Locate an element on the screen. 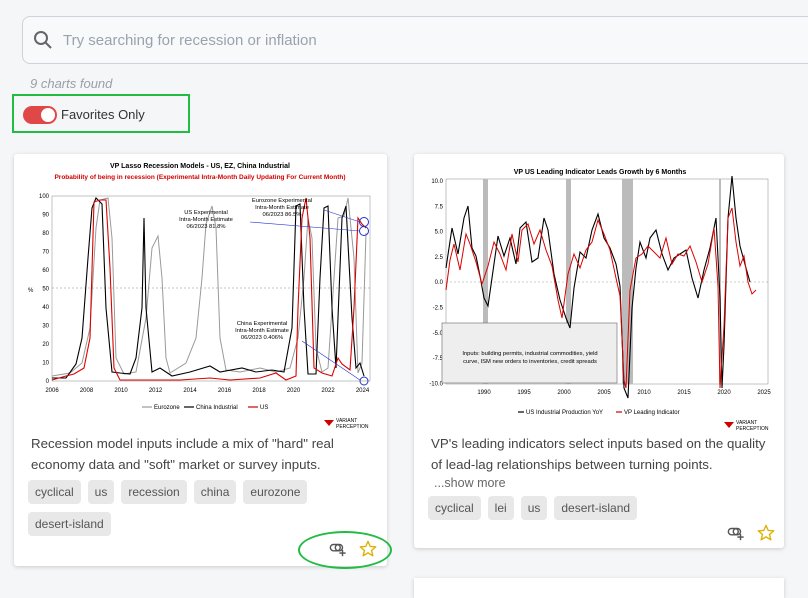 This screenshot has height=598, width=808. tick-label: 2022 is located at coordinates (328, 391).